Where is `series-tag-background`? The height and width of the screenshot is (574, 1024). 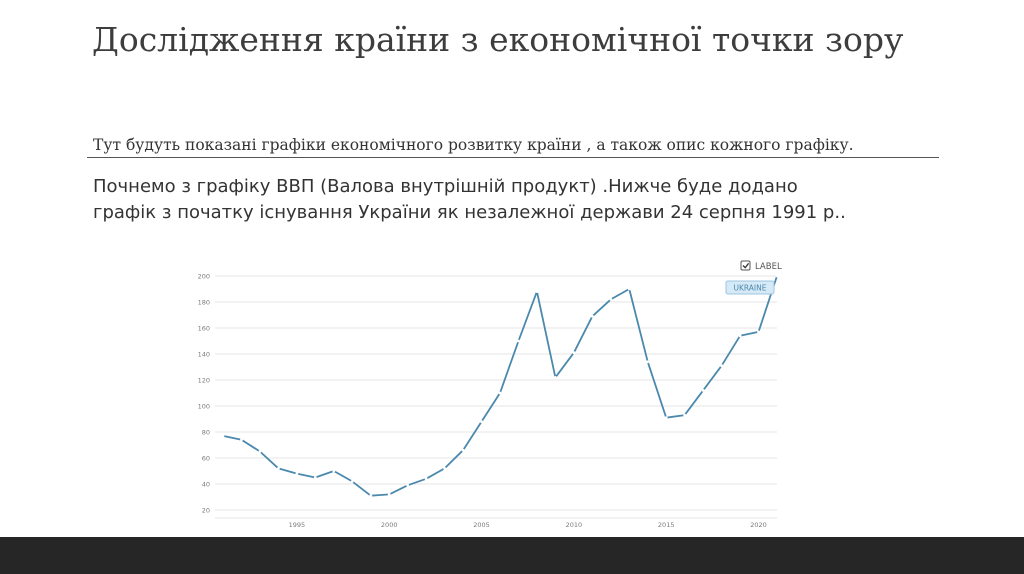 series-tag-background is located at coordinates (750, 287).